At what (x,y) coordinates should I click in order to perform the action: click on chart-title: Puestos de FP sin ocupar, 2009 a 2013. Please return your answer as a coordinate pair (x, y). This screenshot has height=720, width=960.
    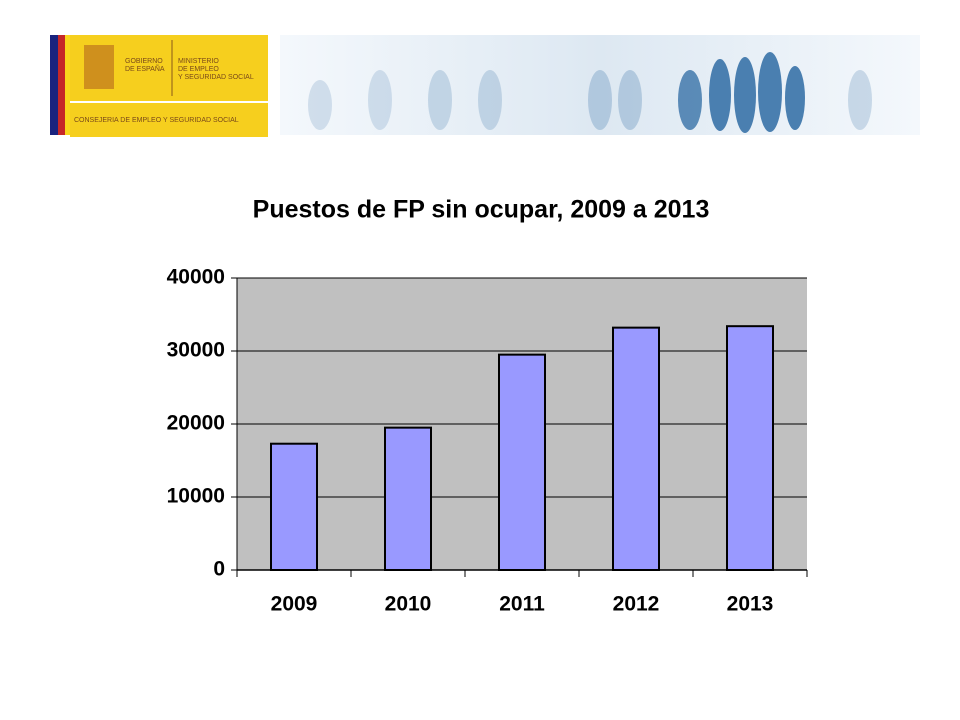
    Looking at the image, I should click on (481, 210).